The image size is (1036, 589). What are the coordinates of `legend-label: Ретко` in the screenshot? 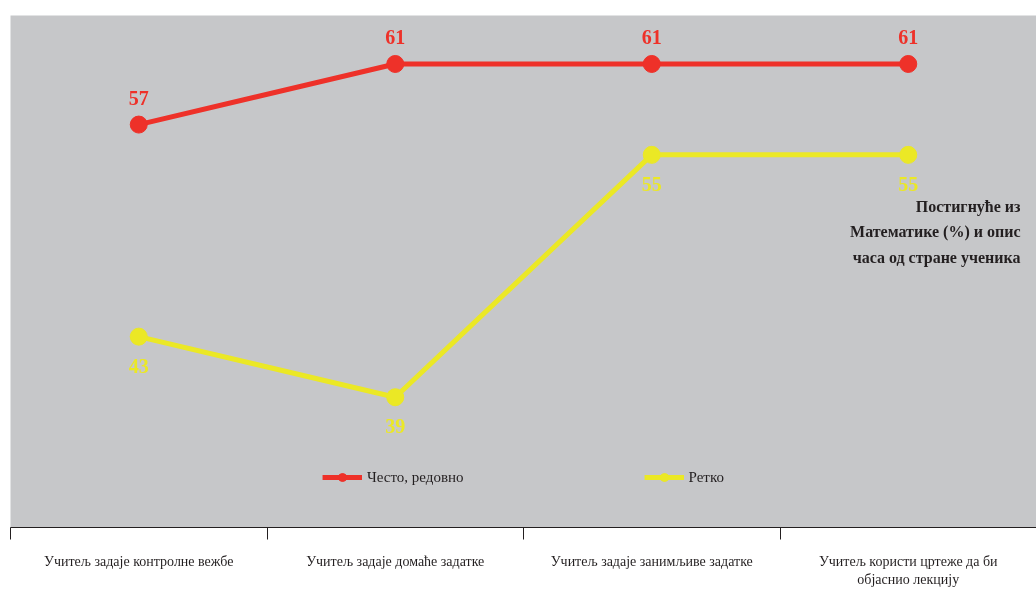 It's located at (706, 477).